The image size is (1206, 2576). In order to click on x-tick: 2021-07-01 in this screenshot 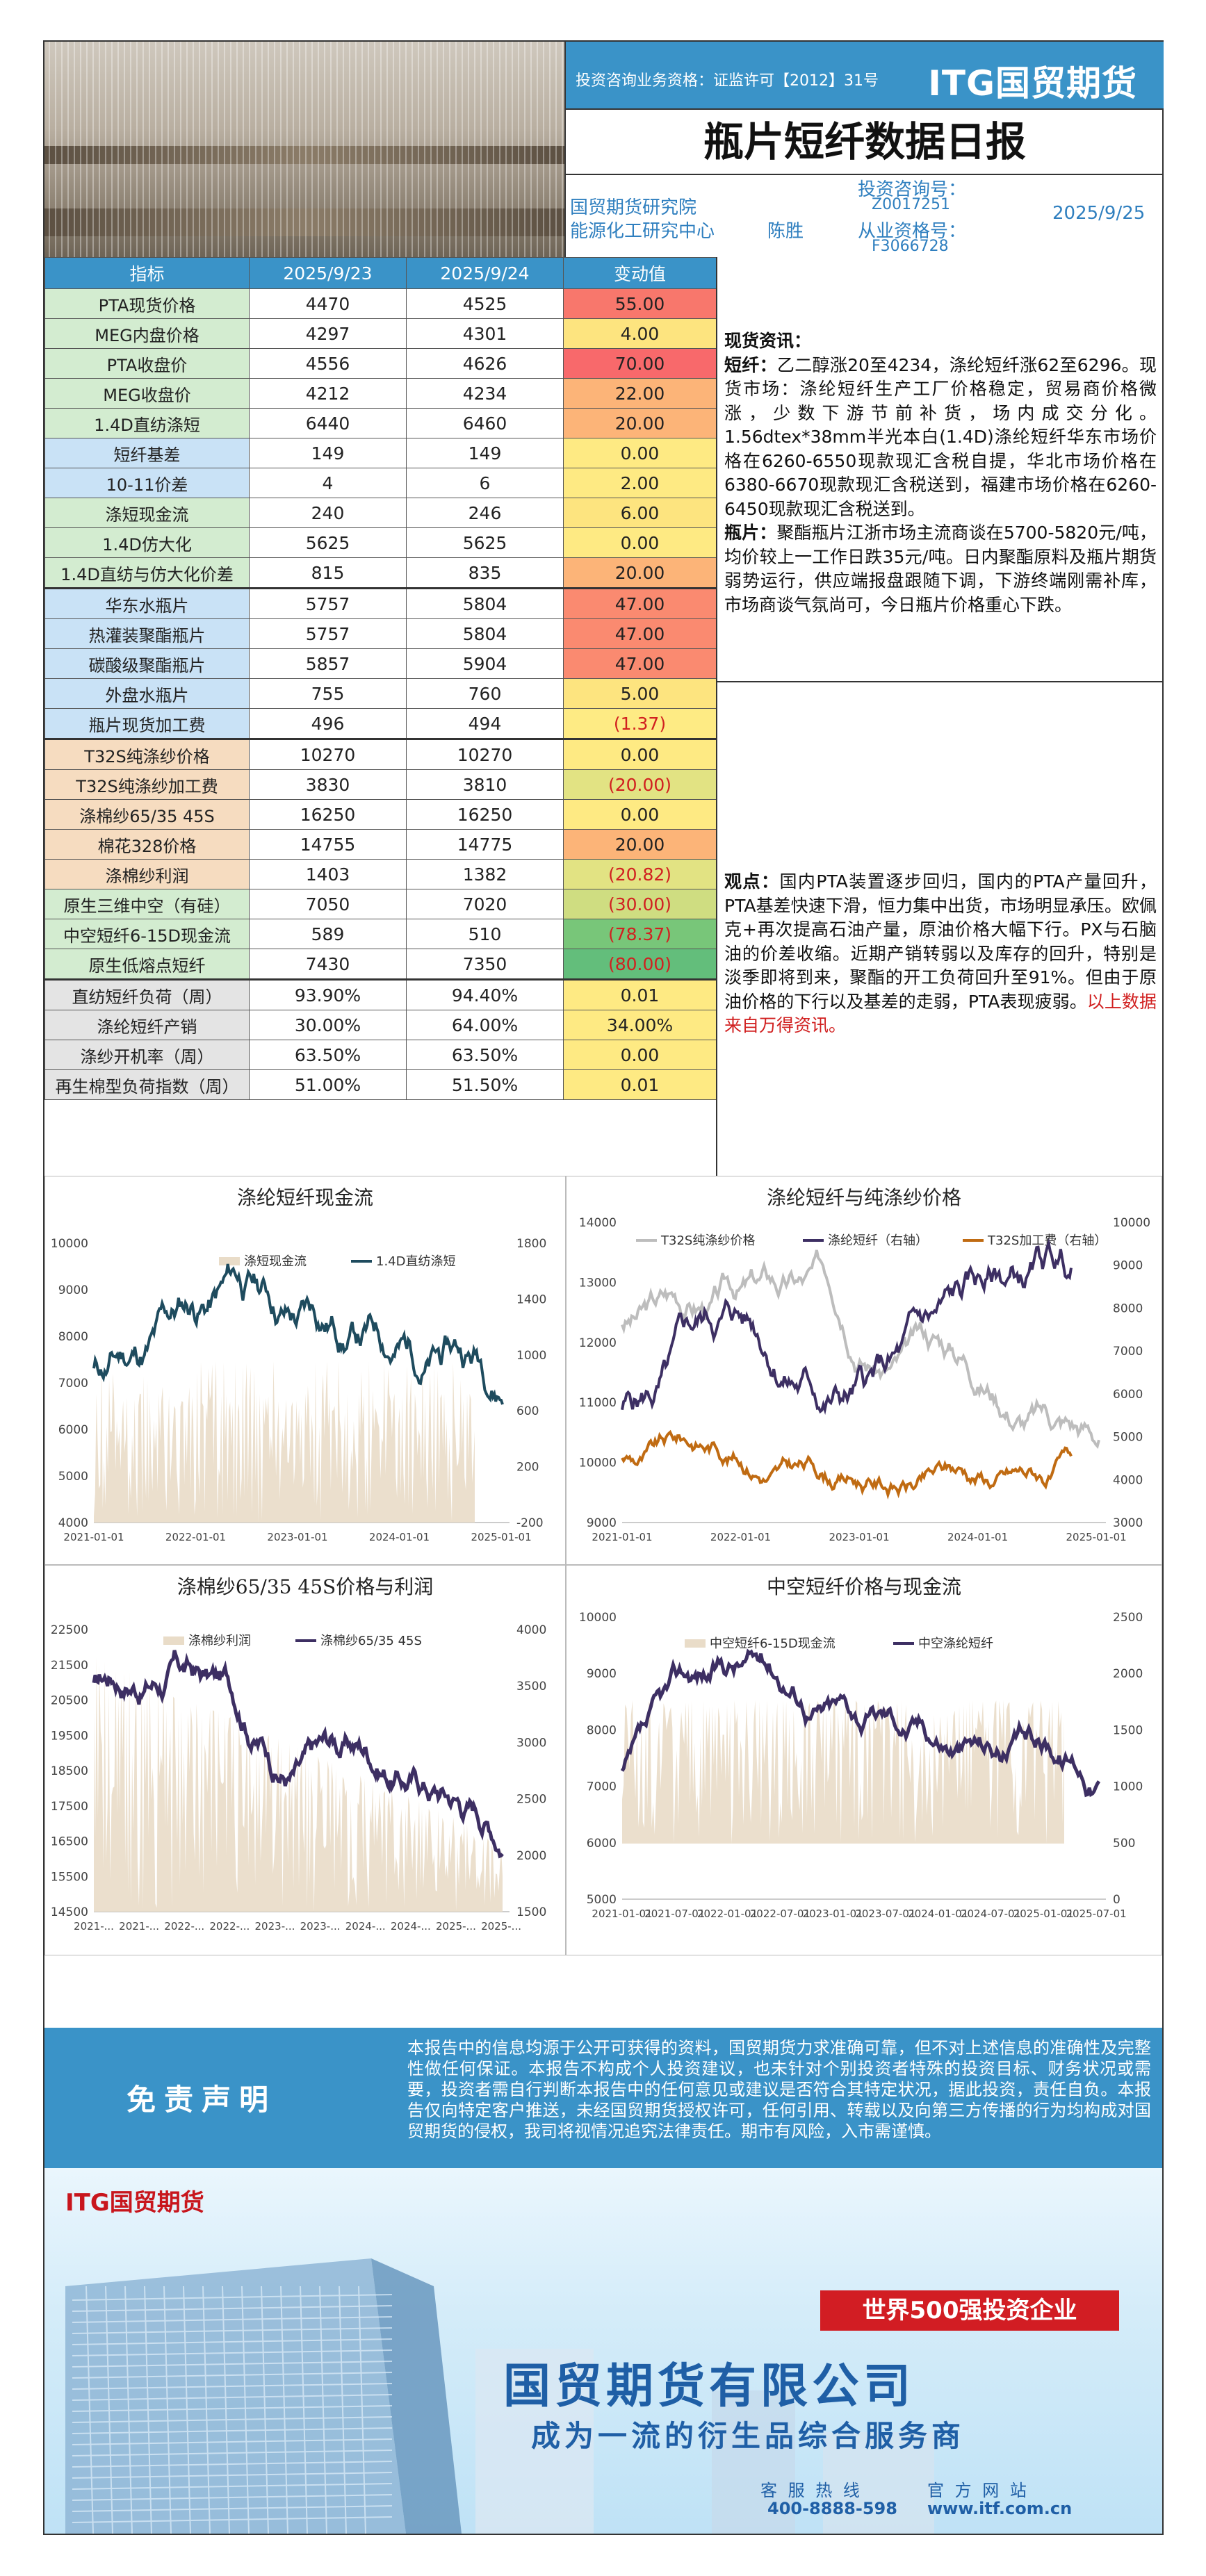, I will do `click(674, 1914)`.